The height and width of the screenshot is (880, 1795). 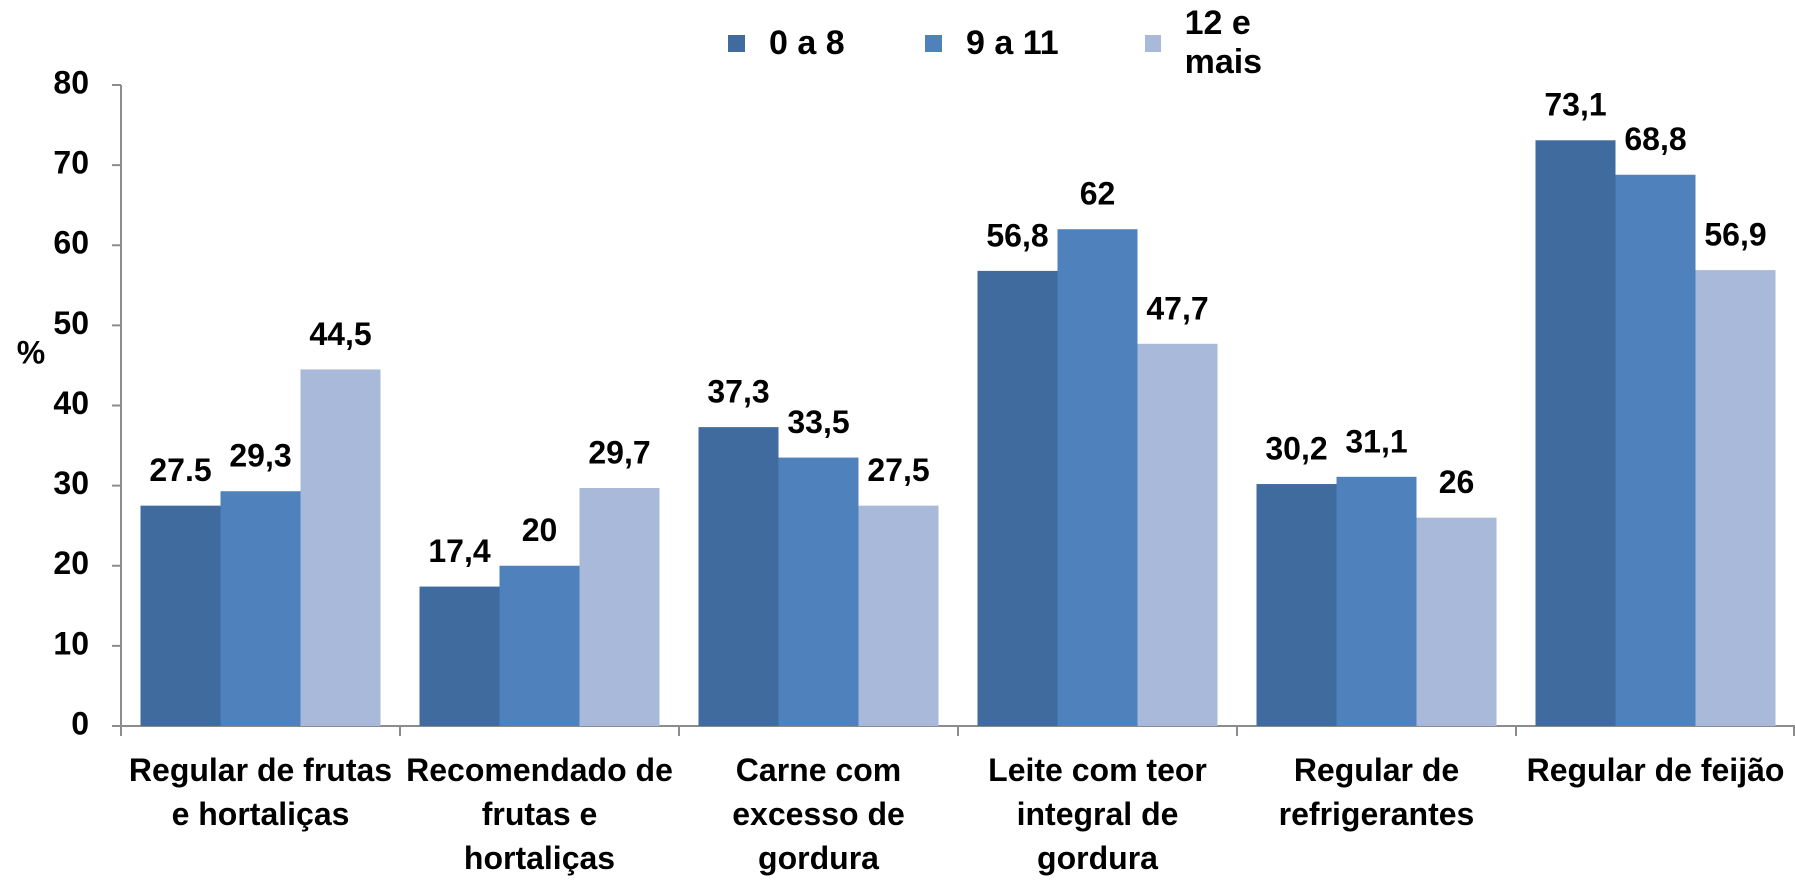 I want to click on legend-item: 0 a 8, so click(x=826, y=43).